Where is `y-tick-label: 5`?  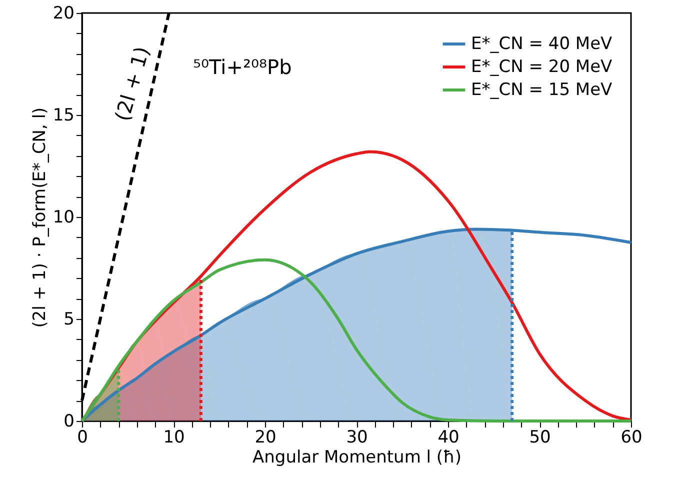
y-tick-label: 5 is located at coordinates (69, 320).